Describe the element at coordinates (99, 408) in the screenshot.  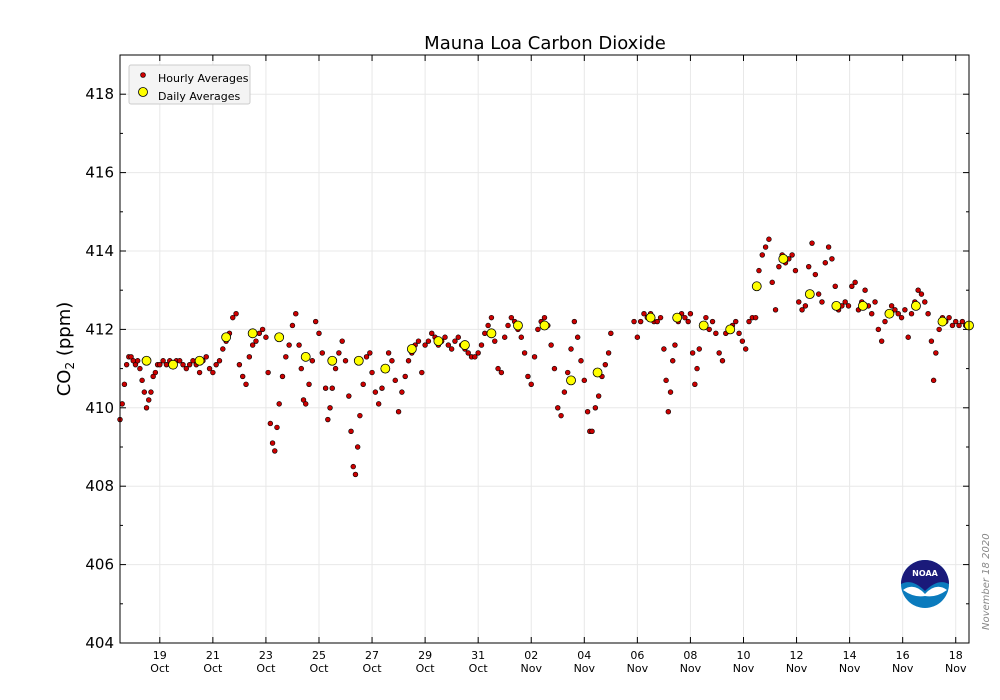
I see `y-tick-label: 410` at that location.